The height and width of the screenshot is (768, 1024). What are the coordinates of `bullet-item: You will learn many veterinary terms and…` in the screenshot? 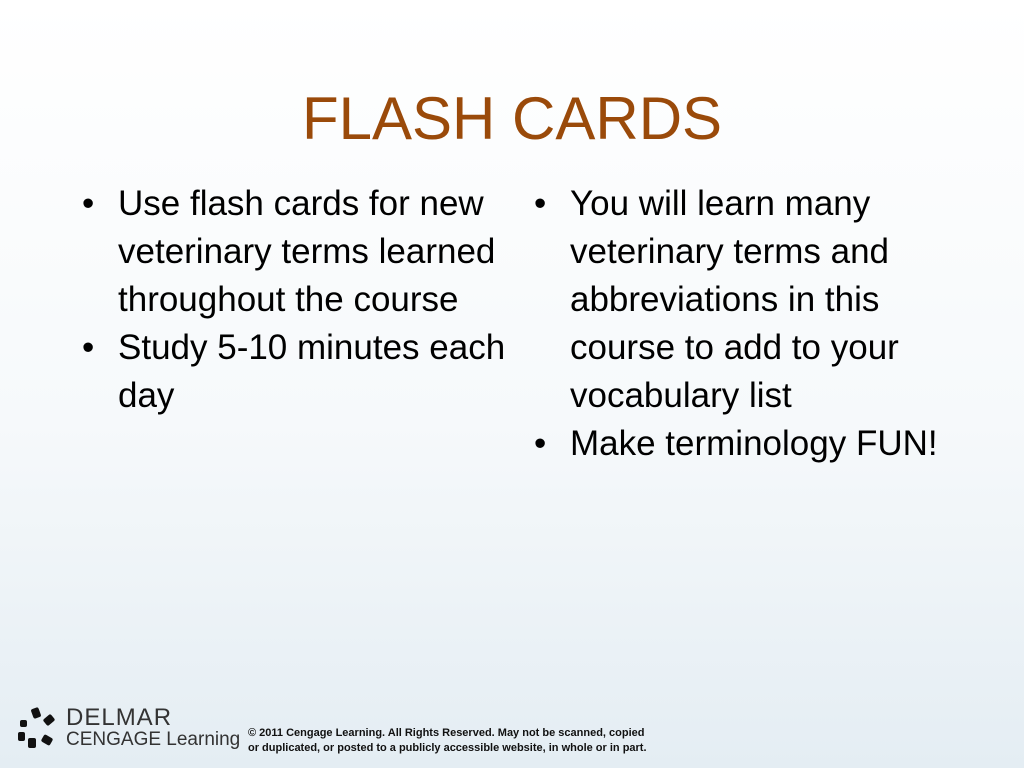 It's located at (748, 300).